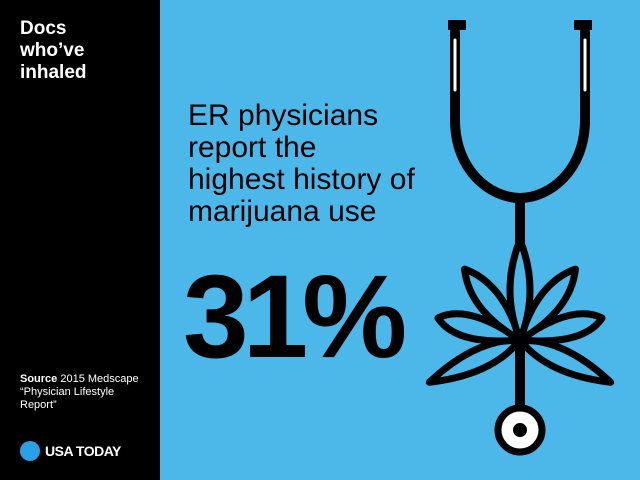 The image size is (640, 480). I want to click on brand-dot, so click(30, 451).